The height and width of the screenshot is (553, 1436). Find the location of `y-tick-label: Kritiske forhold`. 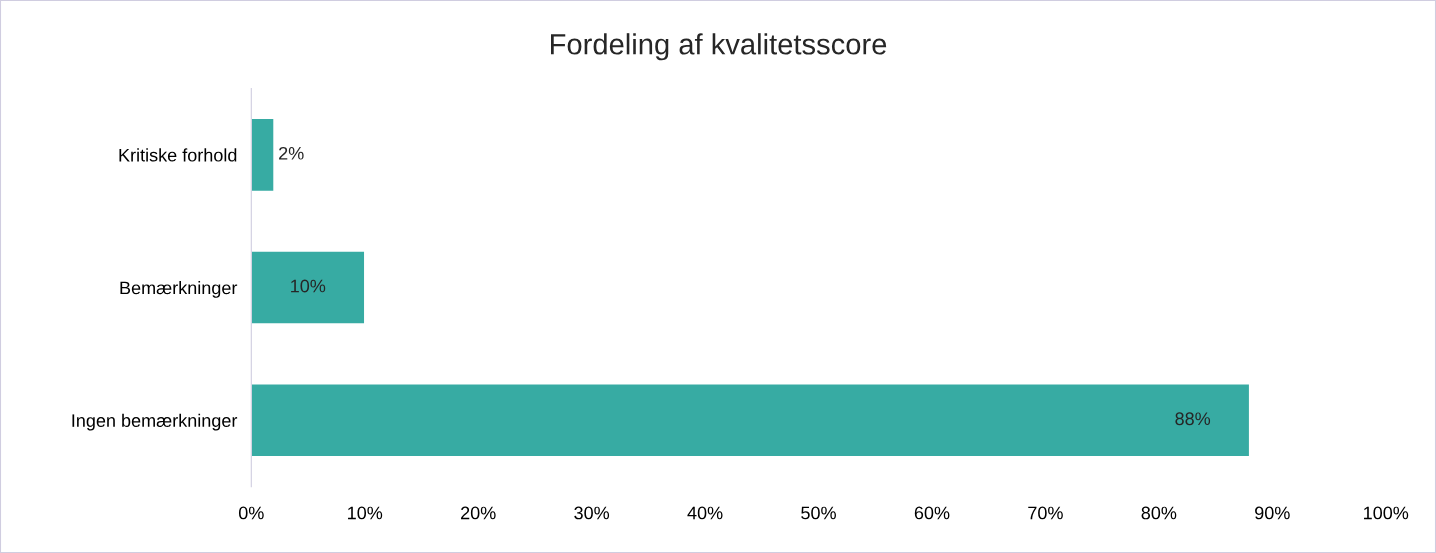

y-tick-label: Kritiske forhold is located at coordinates (178, 155).